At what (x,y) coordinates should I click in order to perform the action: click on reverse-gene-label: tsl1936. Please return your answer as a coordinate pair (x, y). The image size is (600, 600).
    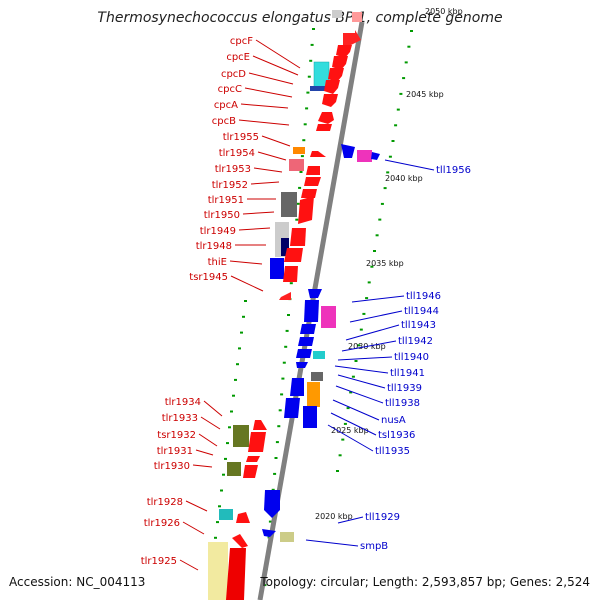
    Looking at the image, I should click on (396, 435).